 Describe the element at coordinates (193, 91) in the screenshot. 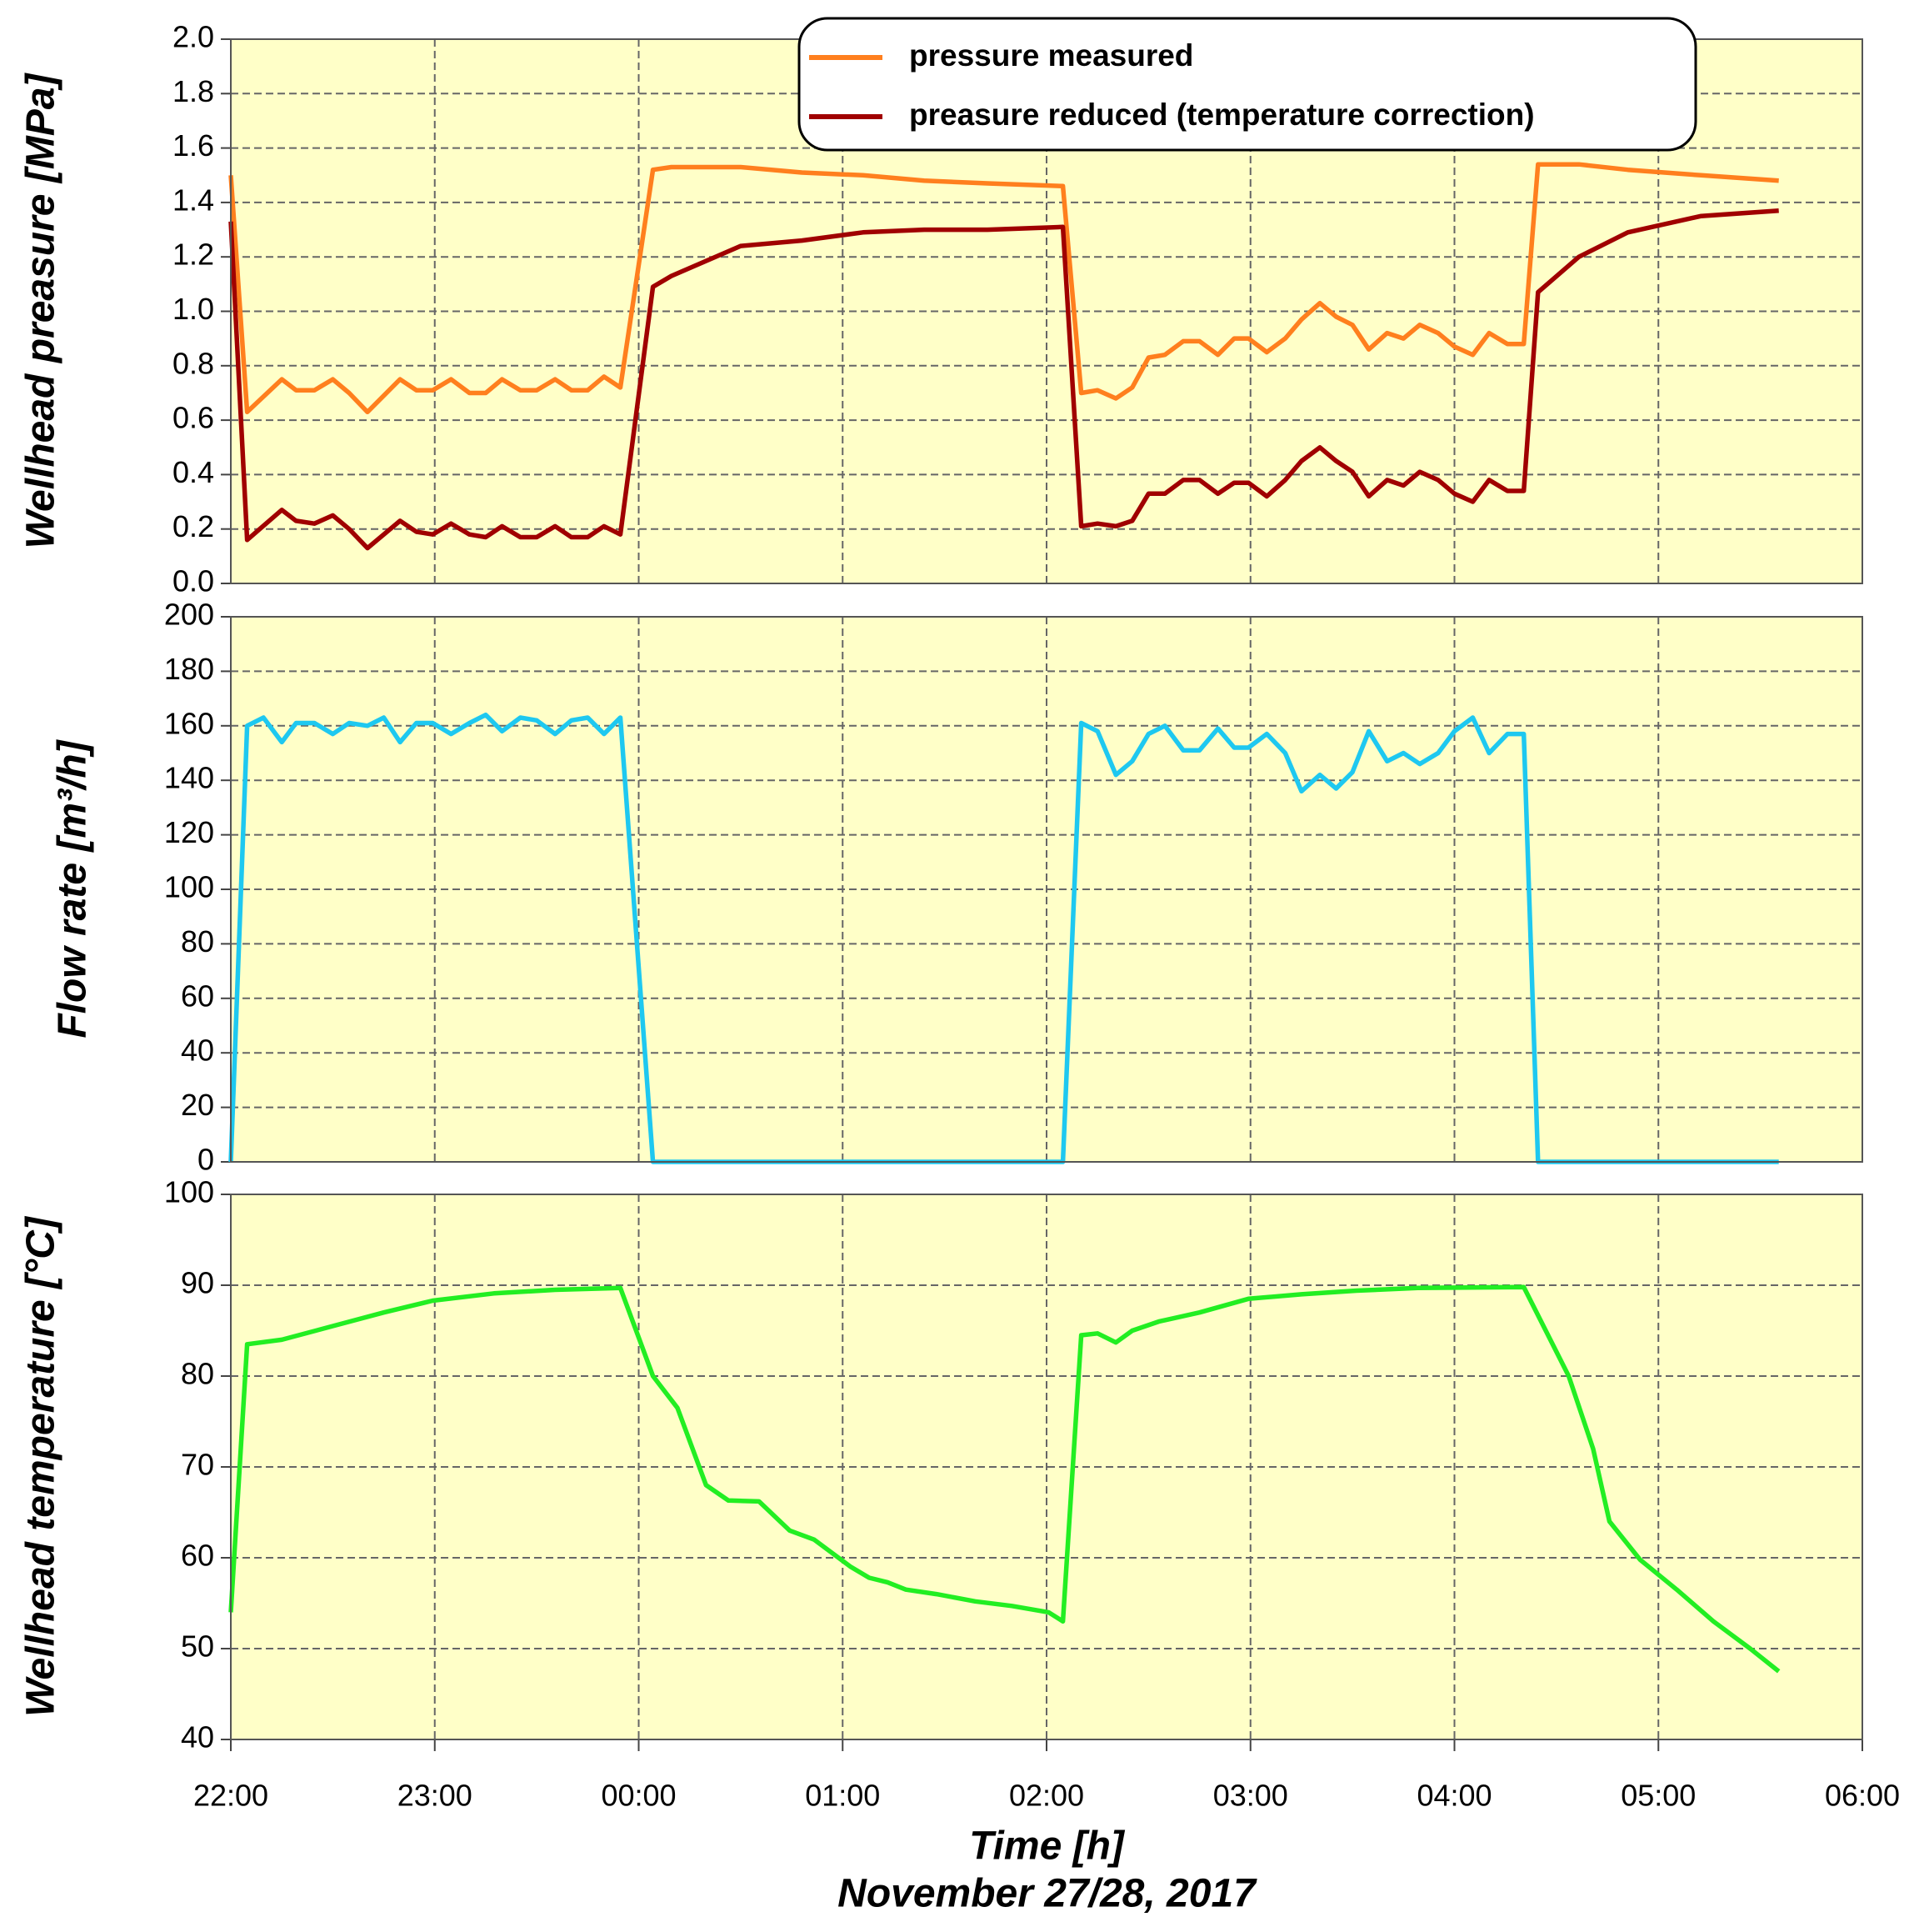

I see `y-tick-label: 1.8` at that location.